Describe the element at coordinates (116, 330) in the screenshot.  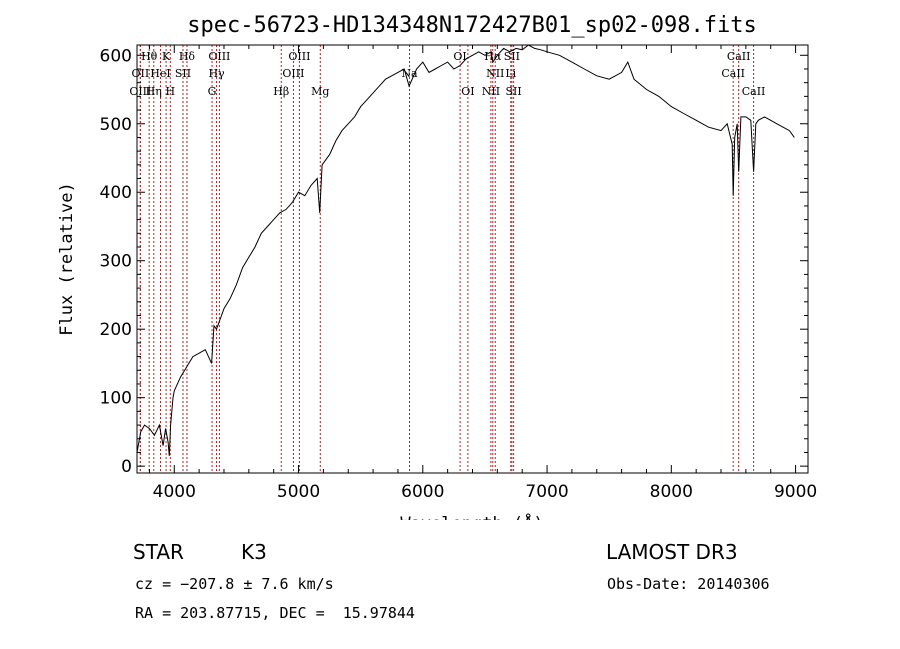
I see `y-tick-label: 200` at that location.